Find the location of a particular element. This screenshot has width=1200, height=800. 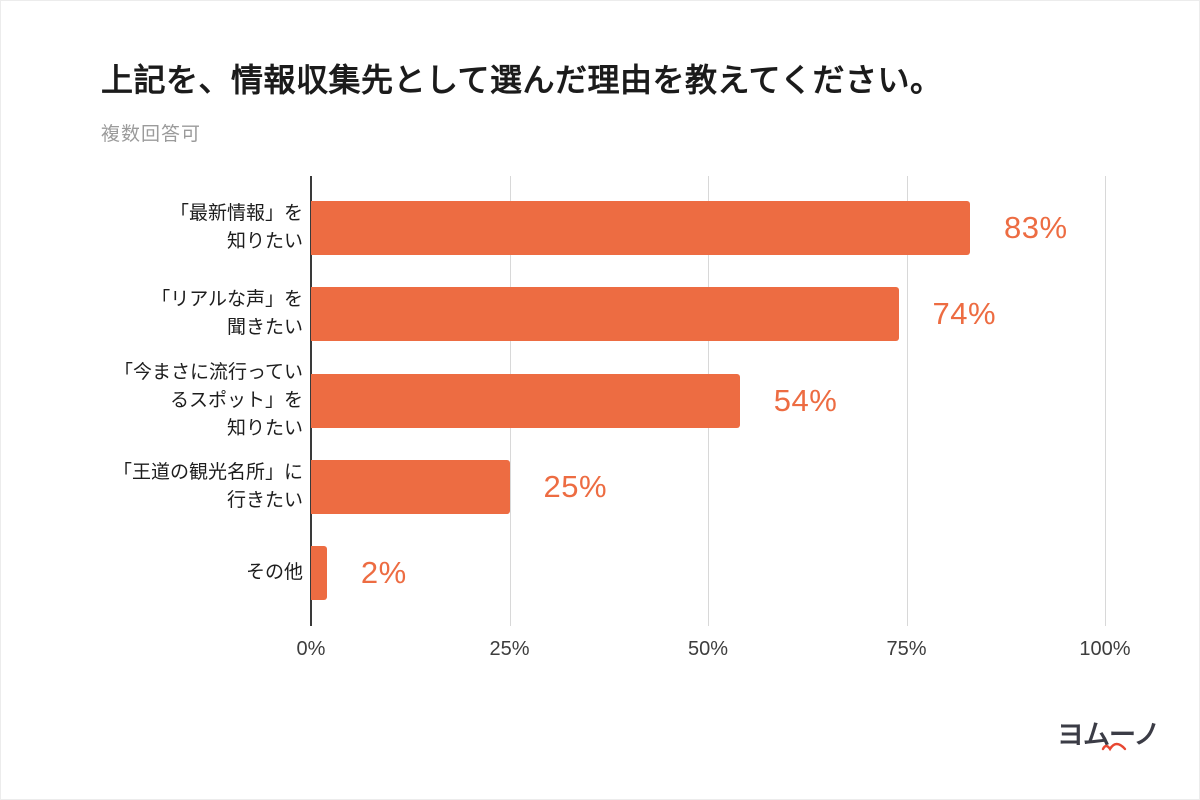

bar-row: 「最新情報」を 知りたい 83% is located at coordinates (600, 228).